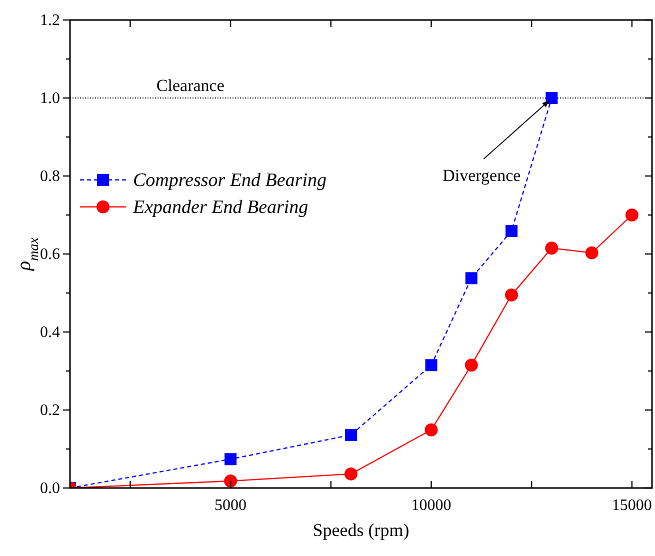 The width and height of the screenshot is (655, 556). What do you see at coordinates (50, 98) in the screenshot?
I see `y-tick-label: 1.0` at bounding box center [50, 98].